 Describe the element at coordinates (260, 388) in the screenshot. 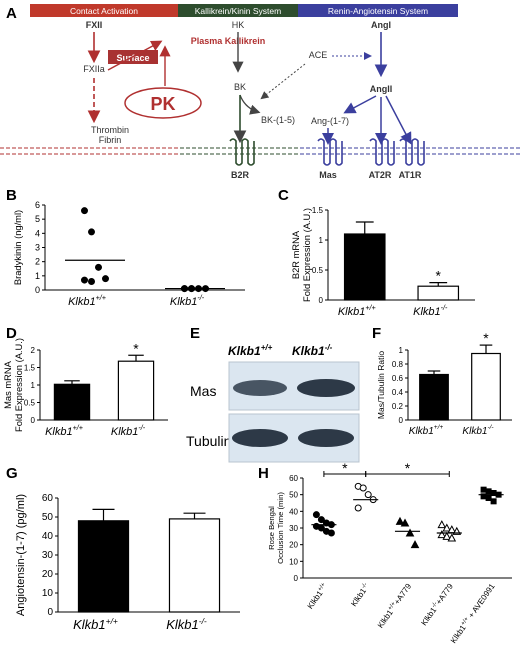

I see `band-mas-wt` at that location.